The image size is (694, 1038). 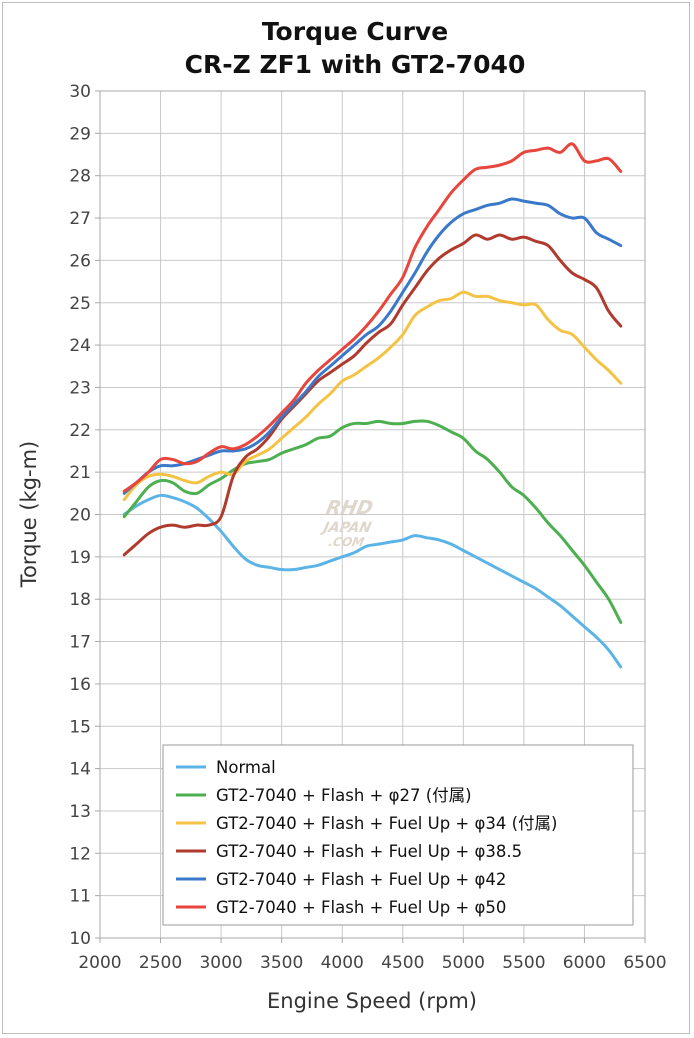 I want to click on y-tick-label: 27, so click(x=80, y=219).